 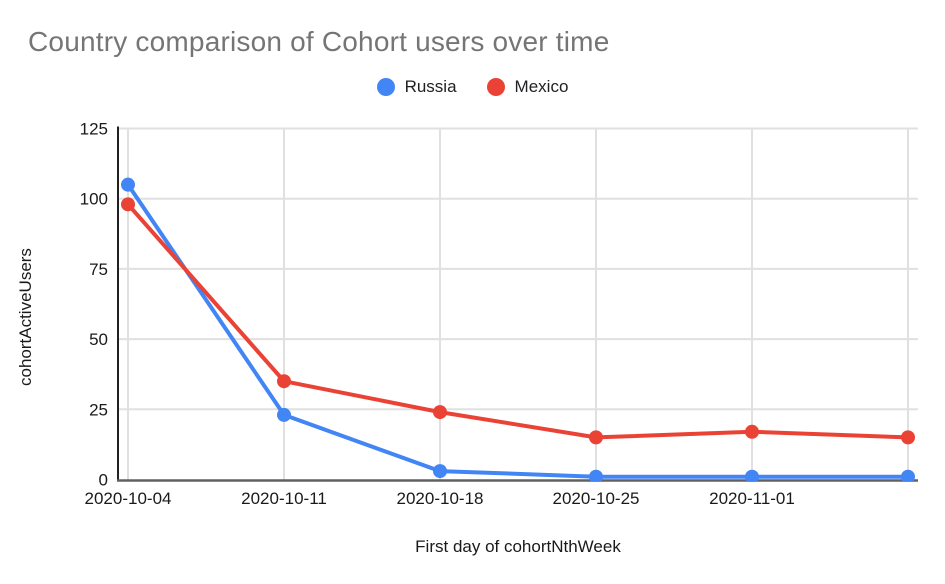 I want to click on y-tick-label: 25, so click(x=98, y=409).